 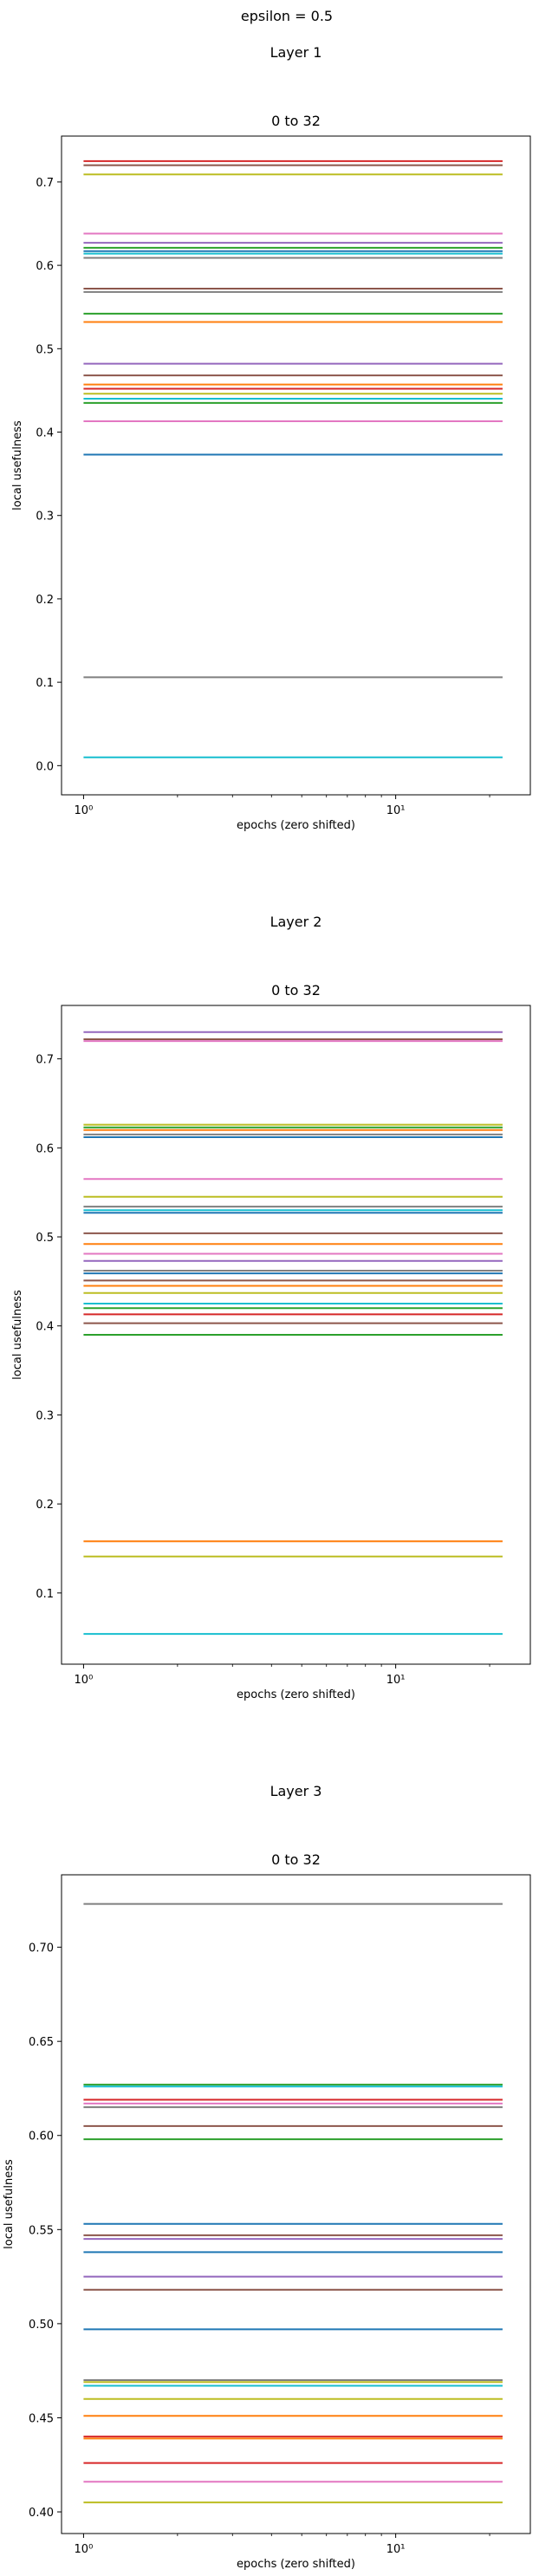 I want to click on panel-title: Layer 3, so click(x=296, y=1791).